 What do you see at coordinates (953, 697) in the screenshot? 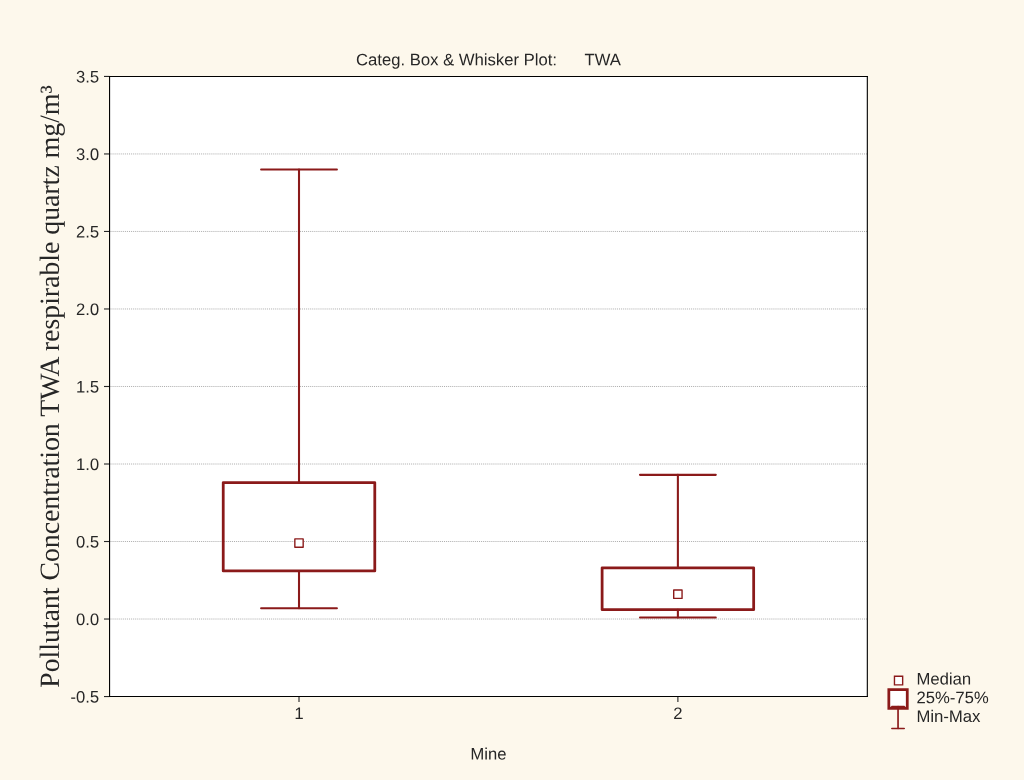
I see `text: 25%-75%` at bounding box center [953, 697].